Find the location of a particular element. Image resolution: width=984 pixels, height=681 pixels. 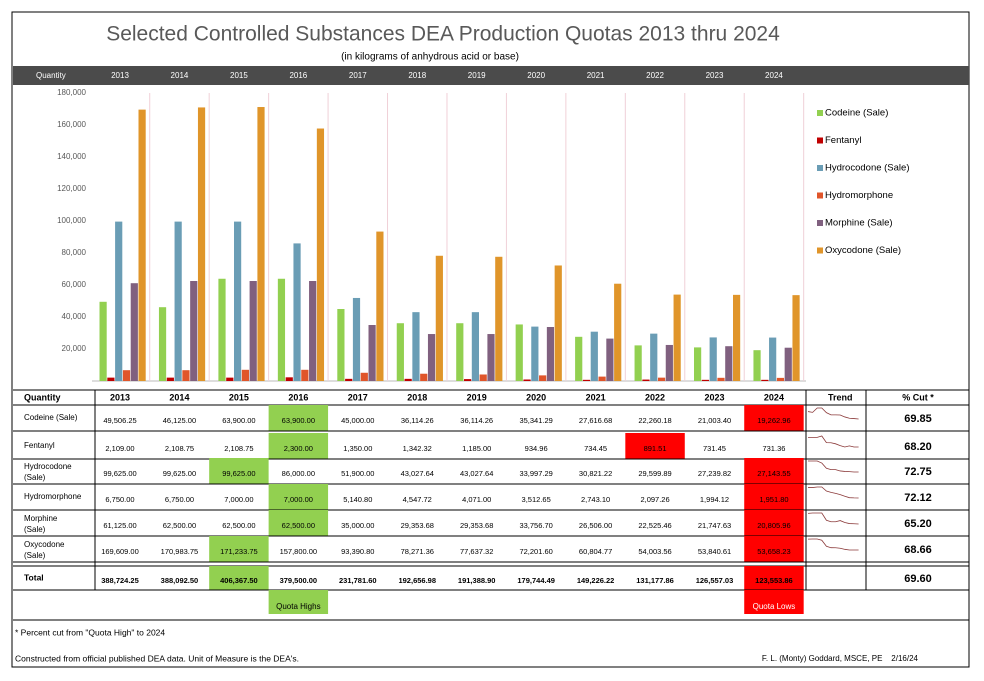

table-cell: 4,547.72 is located at coordinates (417, 499).